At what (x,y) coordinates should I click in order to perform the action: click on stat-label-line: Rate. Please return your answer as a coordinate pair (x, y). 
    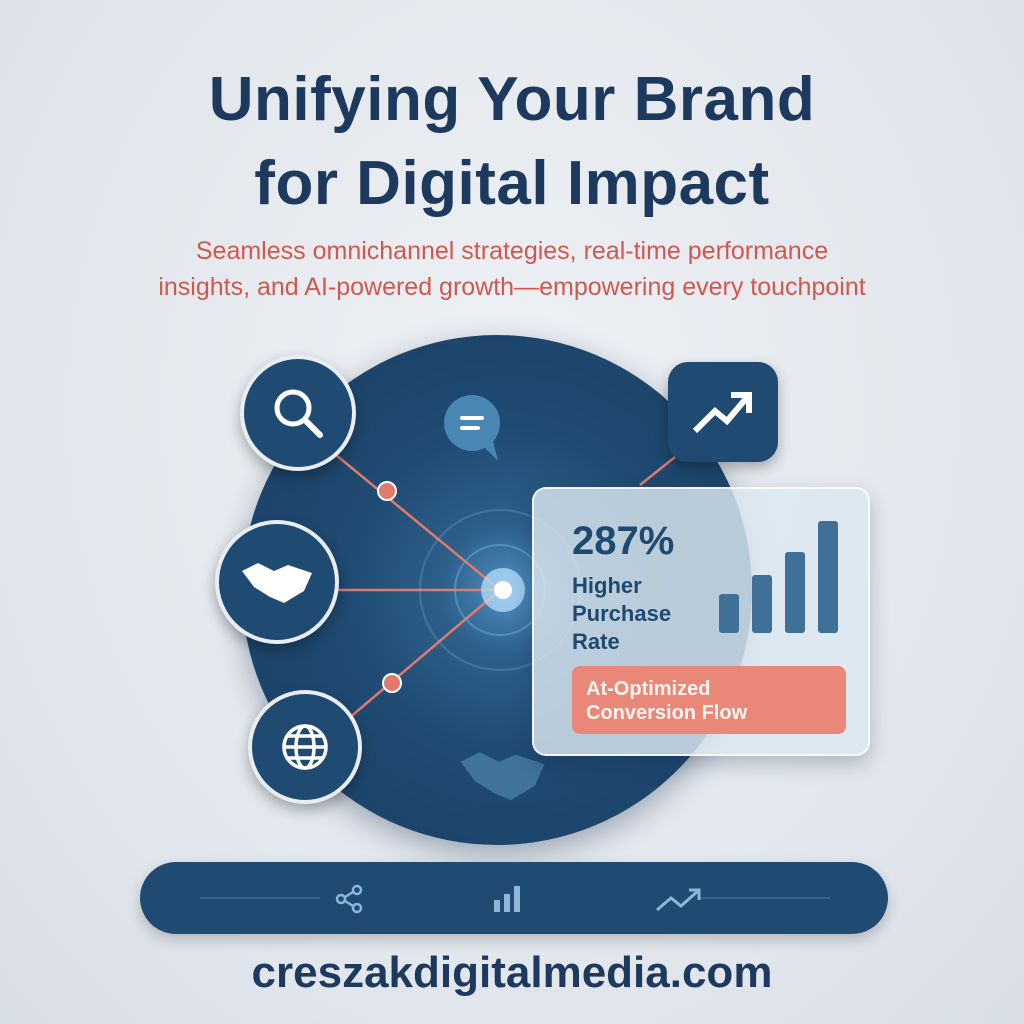
    Looking at the image, I should click on (596, 641).